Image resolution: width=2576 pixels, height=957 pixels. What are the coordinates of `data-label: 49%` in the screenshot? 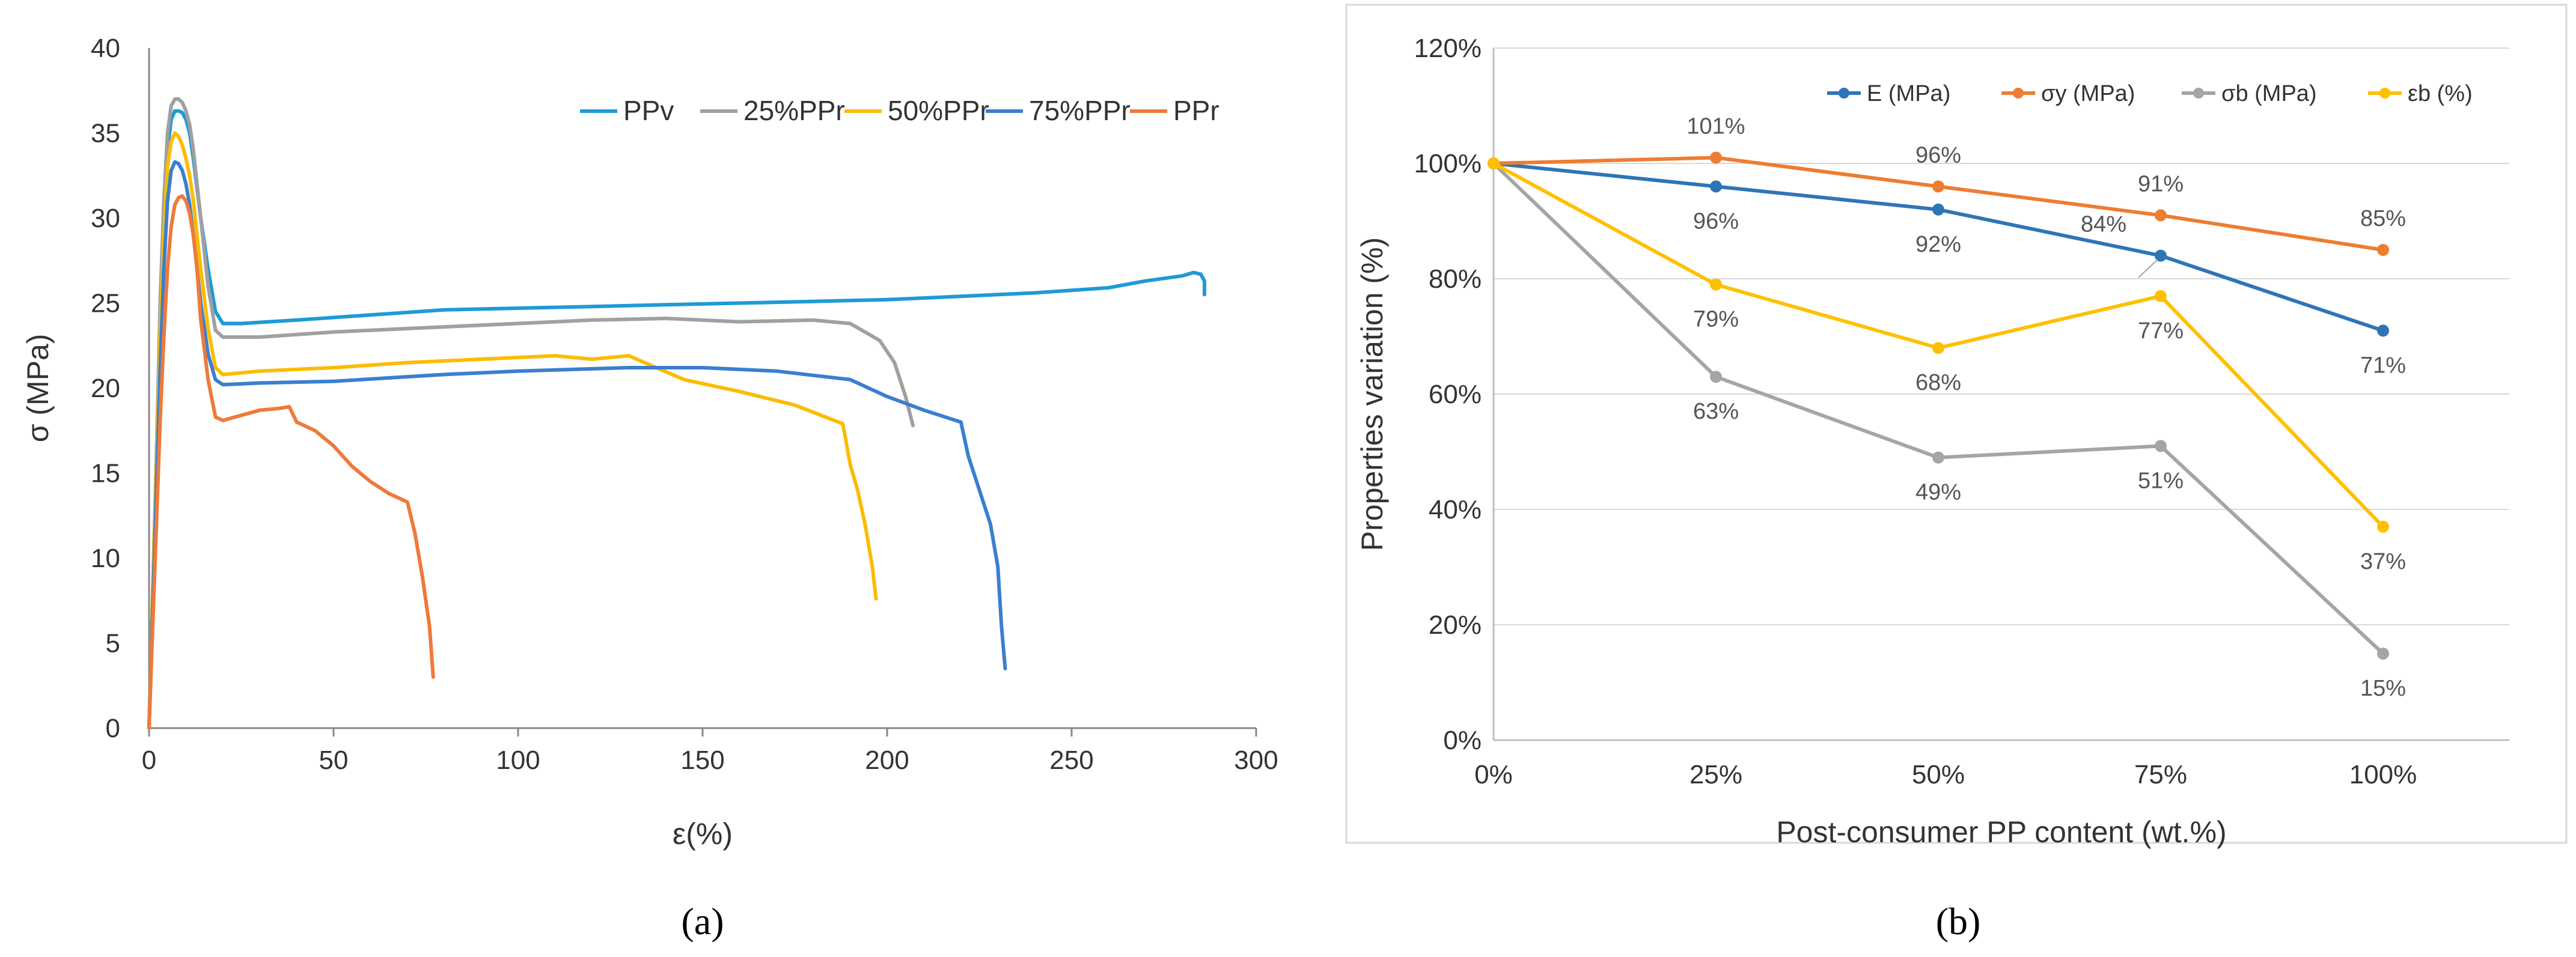 It's located at (1938, 492).